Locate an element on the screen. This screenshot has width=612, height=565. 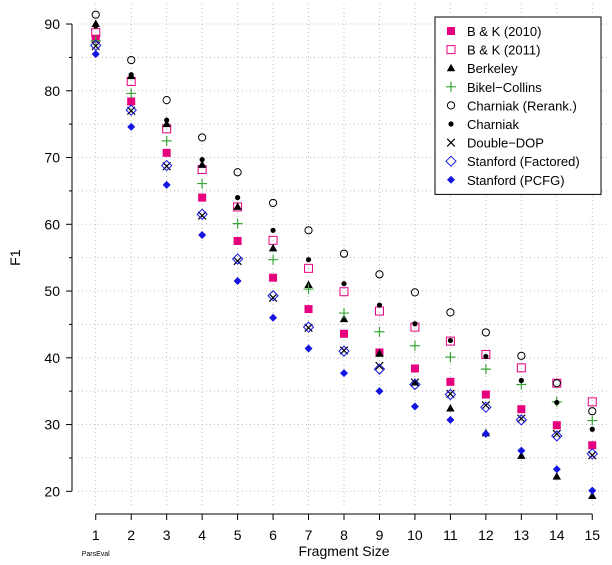
y-tick-label: 20 is located at coordinates (52, 491).